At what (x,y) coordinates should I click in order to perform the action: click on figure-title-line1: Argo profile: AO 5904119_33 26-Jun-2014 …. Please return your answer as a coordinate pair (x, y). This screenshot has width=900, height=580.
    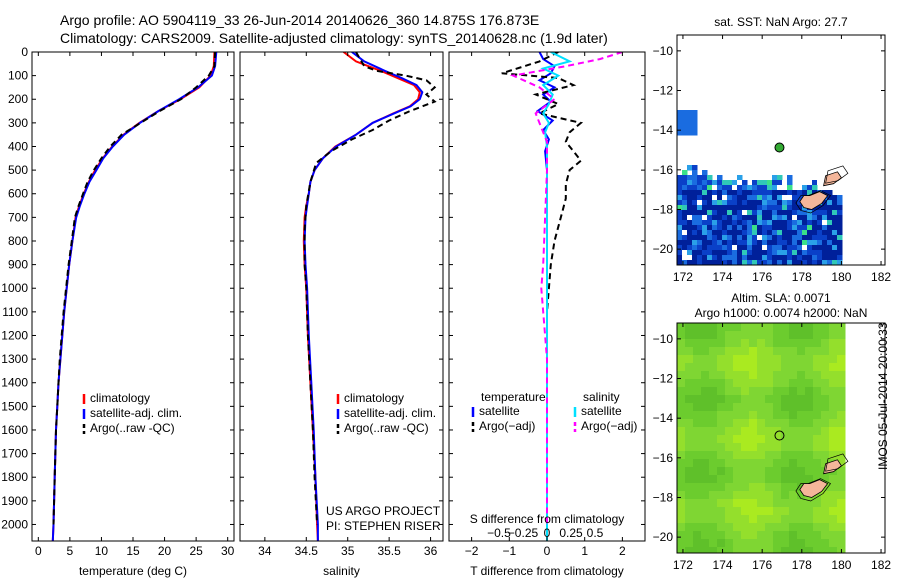
    Looking at the image, I should click on (300, 20).